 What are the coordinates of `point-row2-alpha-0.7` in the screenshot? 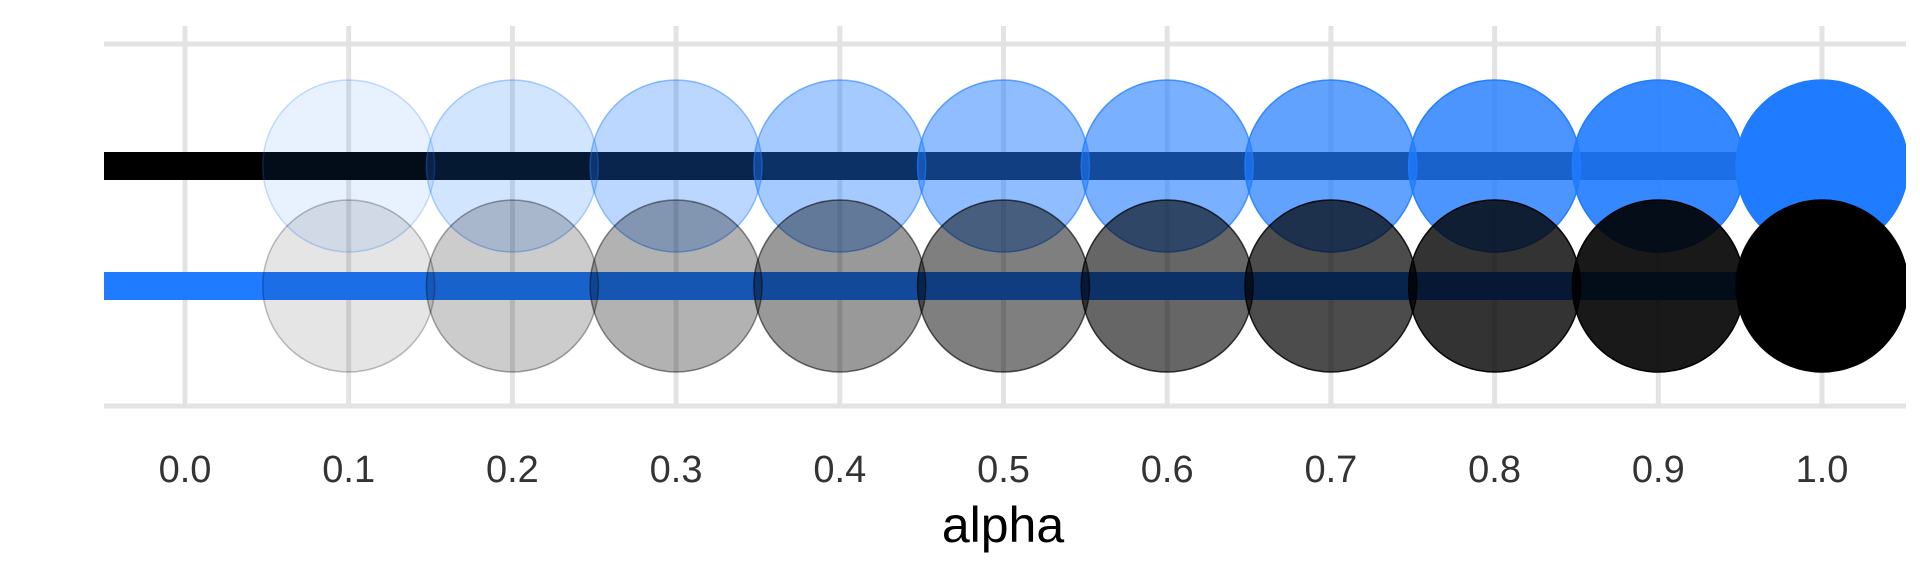 It's located at (1331, 286).